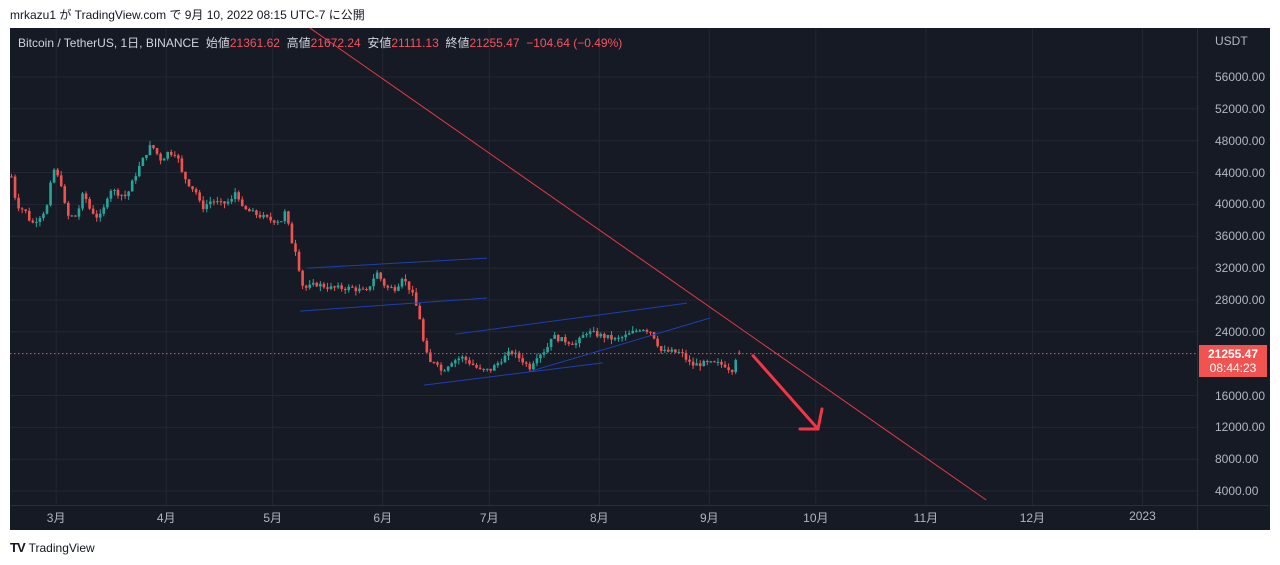 The height and width of the screenshot is (565, 1280). Describe the element at coordinates (415, 43) in the screenshot. I see `low-value: 21111.13` at that location.